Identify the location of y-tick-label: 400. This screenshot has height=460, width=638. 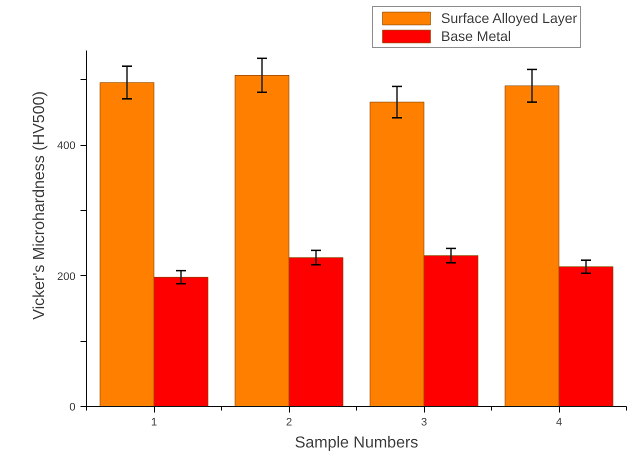
(66, 146).